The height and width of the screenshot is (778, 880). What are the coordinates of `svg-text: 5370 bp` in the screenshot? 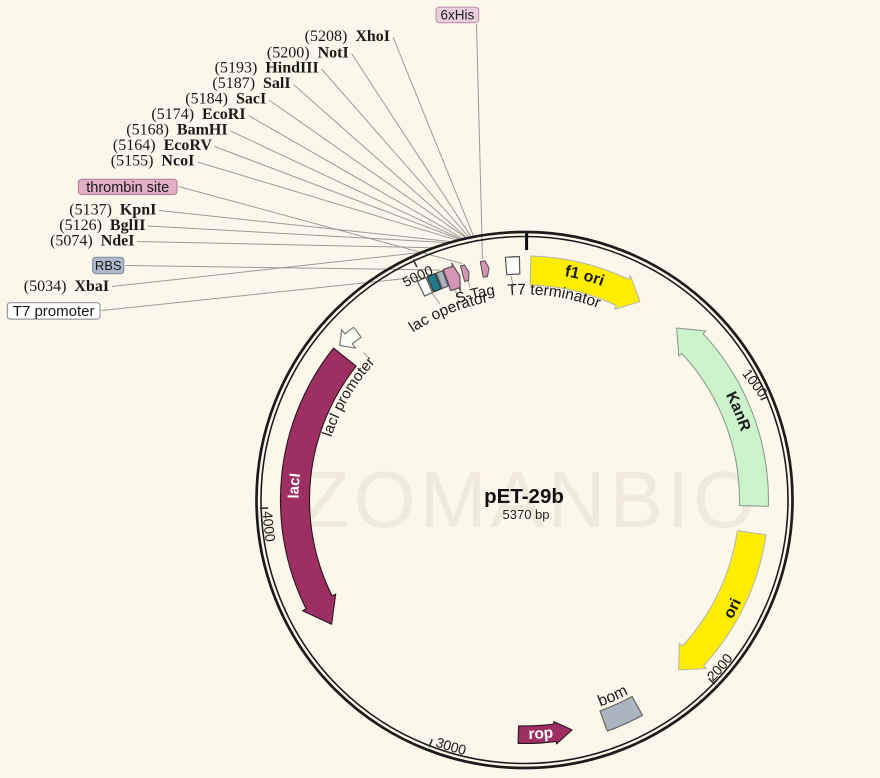 It's located at (526, 514).